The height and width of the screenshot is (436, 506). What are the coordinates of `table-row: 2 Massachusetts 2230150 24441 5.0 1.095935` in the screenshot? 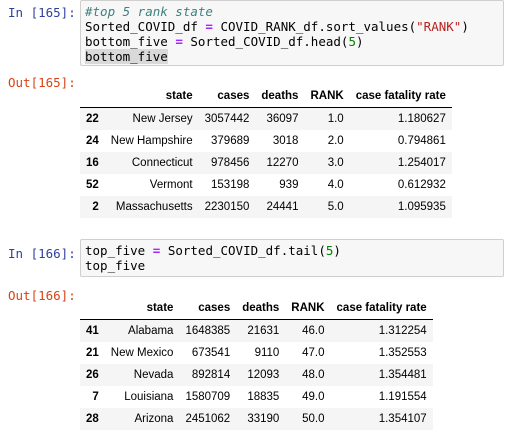 It's located at (266, 207).